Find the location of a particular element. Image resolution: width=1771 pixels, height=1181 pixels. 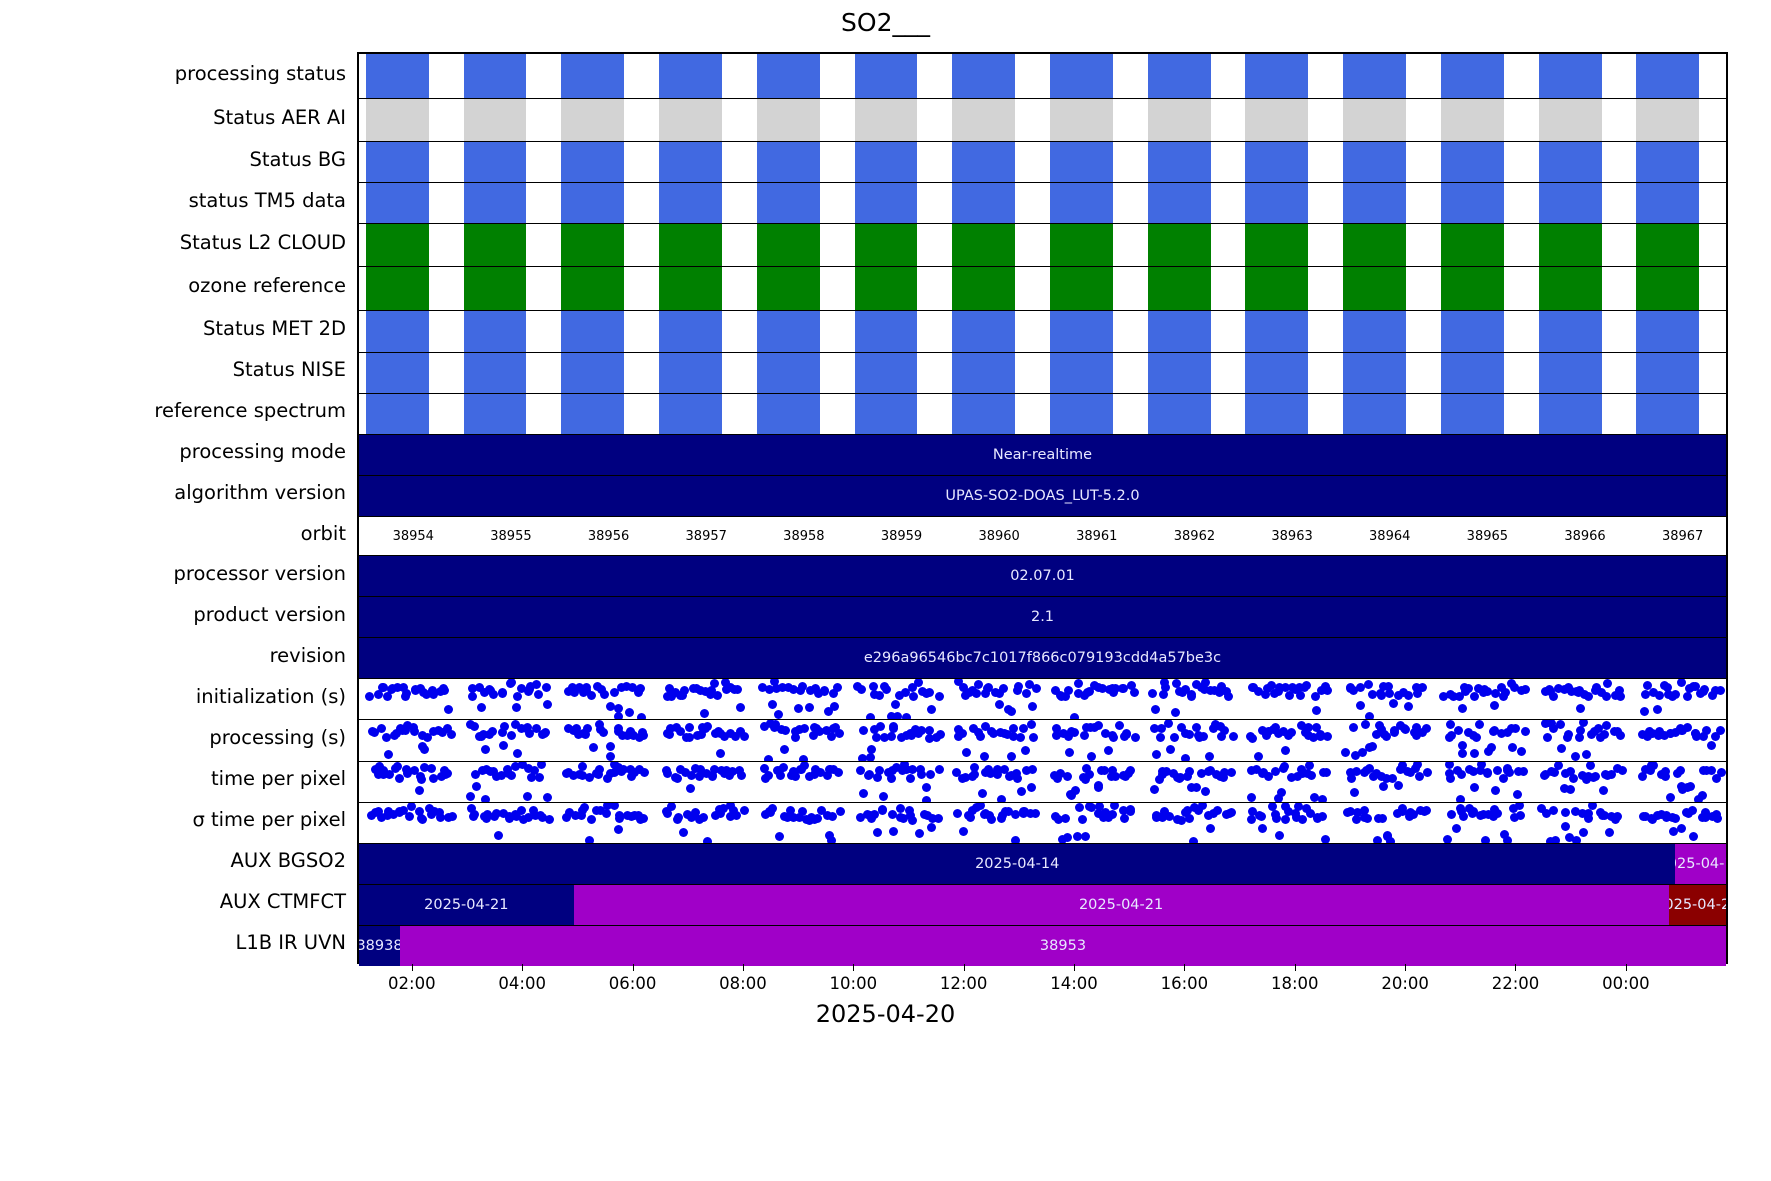

row-label: L1B IR UVN is located at coordinates (290, 943).